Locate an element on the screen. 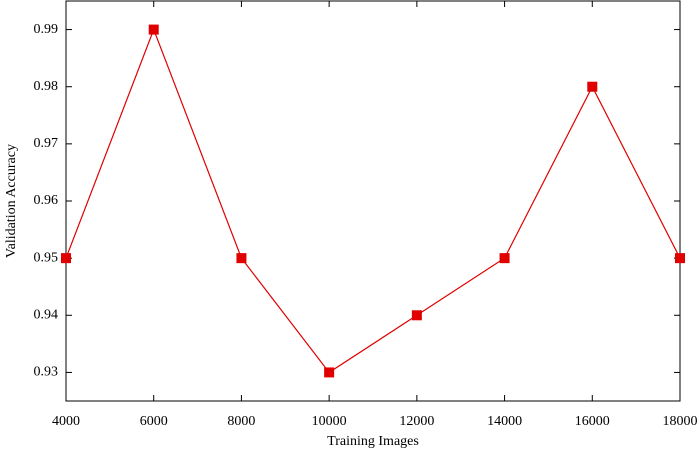 This screenshot has height=453, width=699. x-tick-label: 16000 is located at coordinates (592, 421).